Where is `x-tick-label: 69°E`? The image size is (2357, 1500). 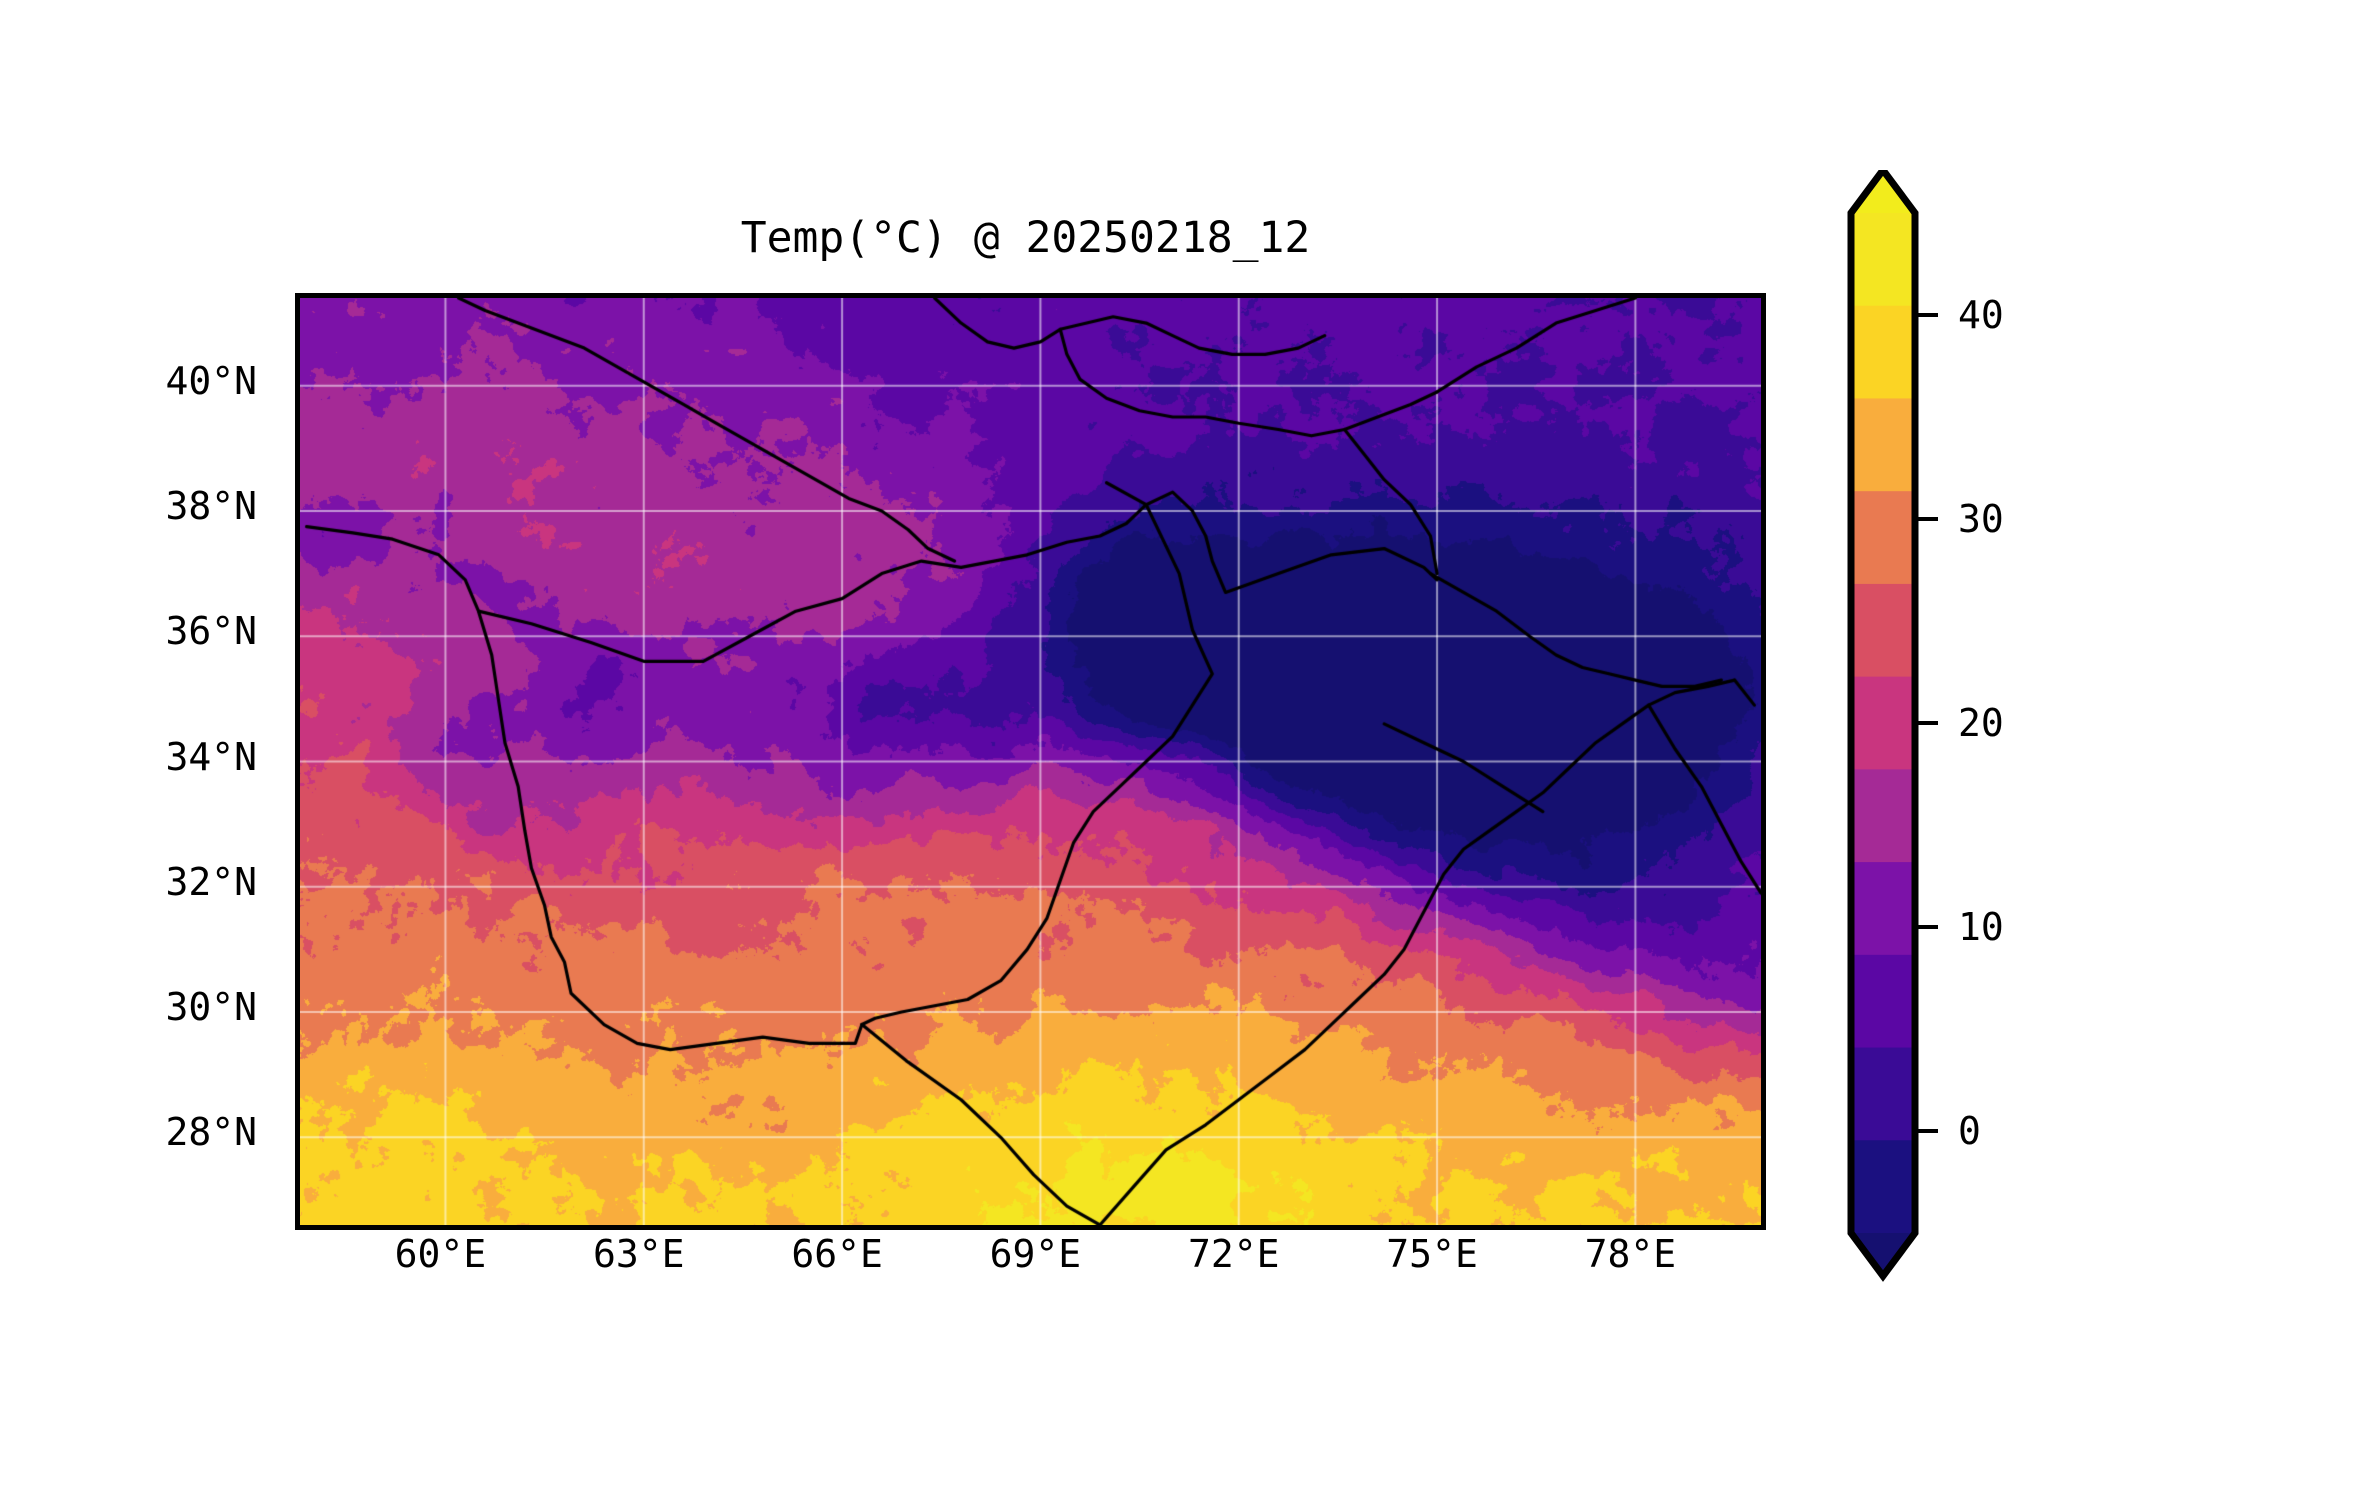 x-tick-label: 69°E is located at coordinates (1035, 1254).